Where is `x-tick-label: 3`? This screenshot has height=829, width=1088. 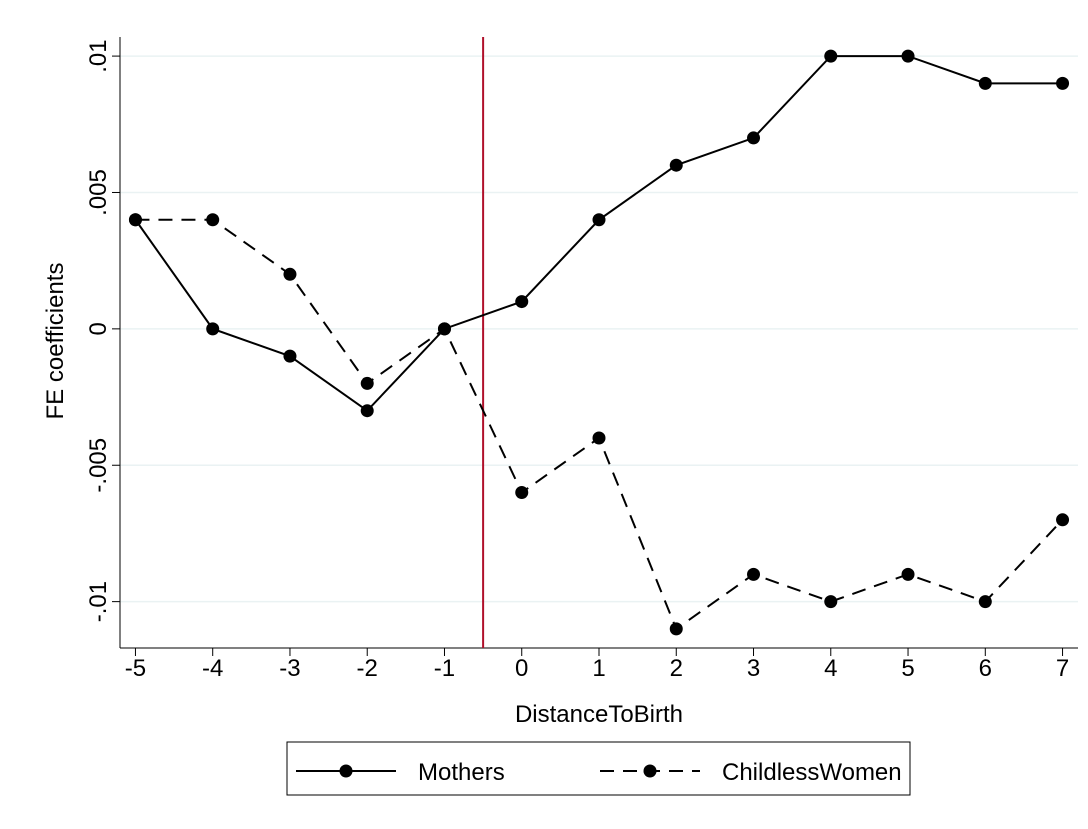
x-tick-label: 3 is located at coordinates (753, 668).